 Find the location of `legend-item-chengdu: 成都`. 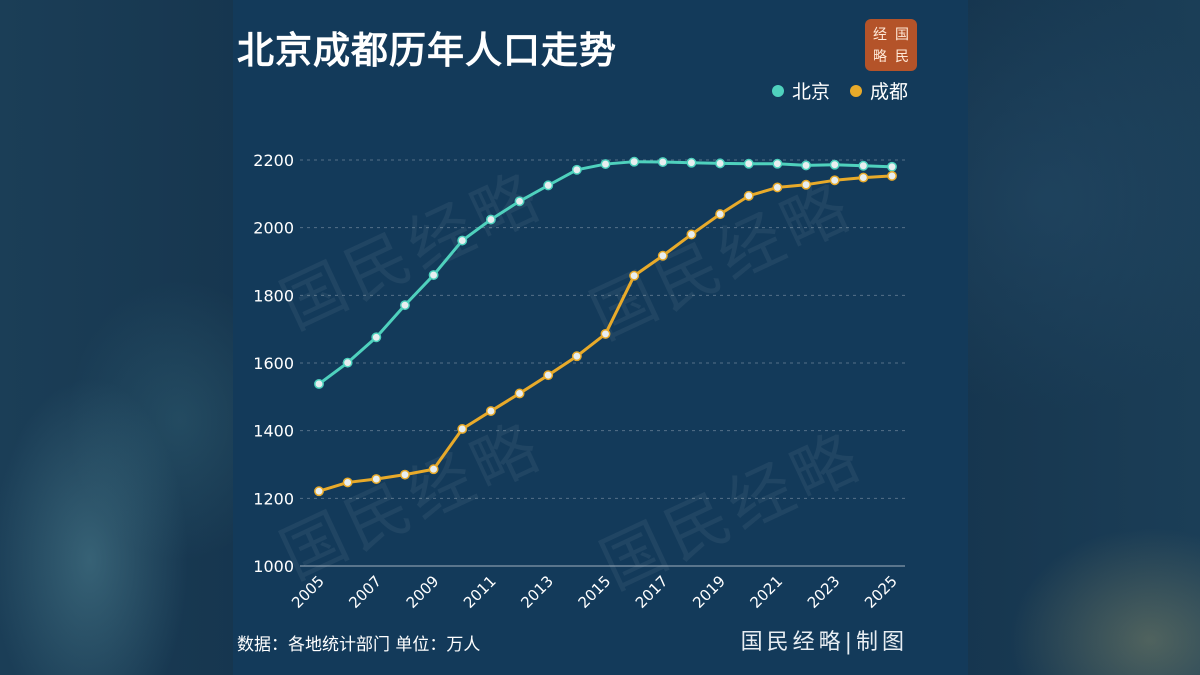

legend-item-chengdu: 成都 is located at coordinates (878, 90).